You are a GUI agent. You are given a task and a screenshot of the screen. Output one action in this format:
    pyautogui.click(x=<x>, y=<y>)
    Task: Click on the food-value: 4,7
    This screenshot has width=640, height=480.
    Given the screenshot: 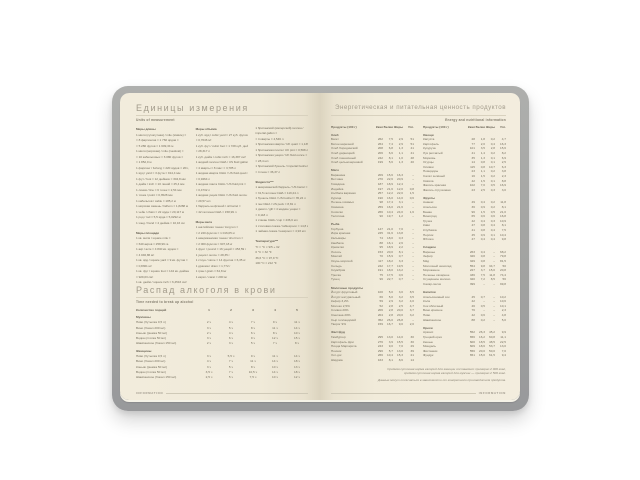 What is the action you would take?
    pyautogui.click(x=503, y=139)
    